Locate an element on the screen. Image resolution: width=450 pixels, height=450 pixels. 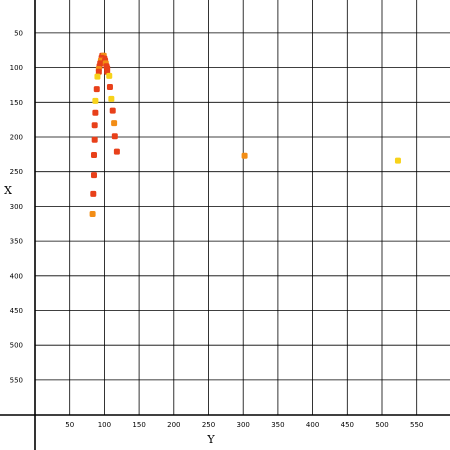
x-tick-label: 100 is located at coordinates (104, 425).